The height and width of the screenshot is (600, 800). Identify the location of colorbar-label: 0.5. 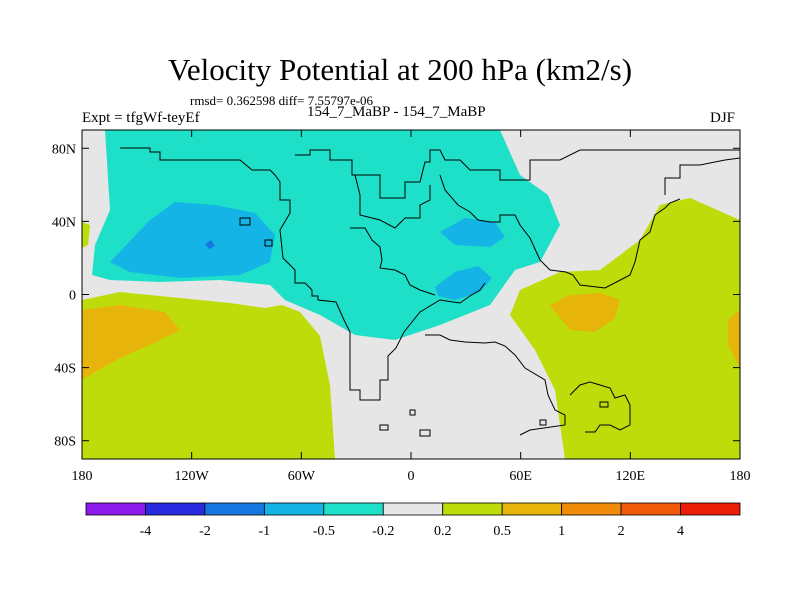
(502, 531).